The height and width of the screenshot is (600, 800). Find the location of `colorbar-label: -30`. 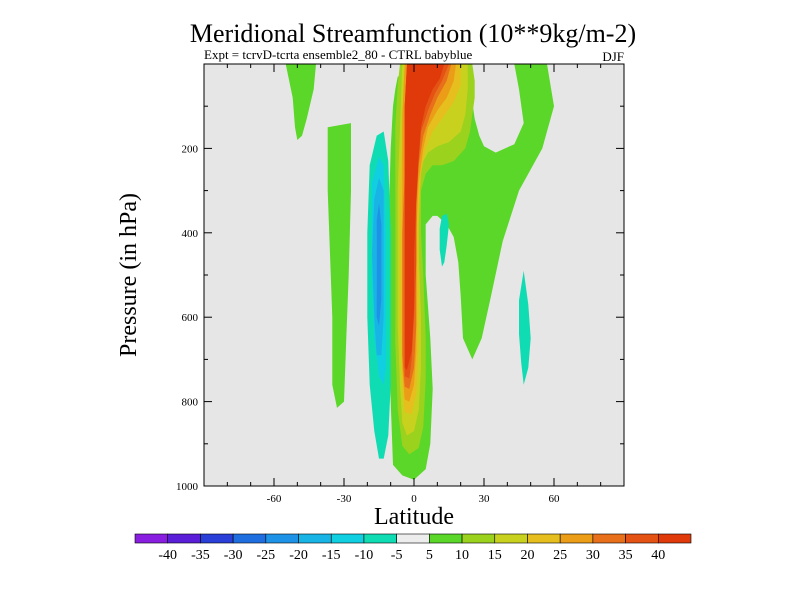

colorbar-label: -30 is located at coordinates (233, 555).